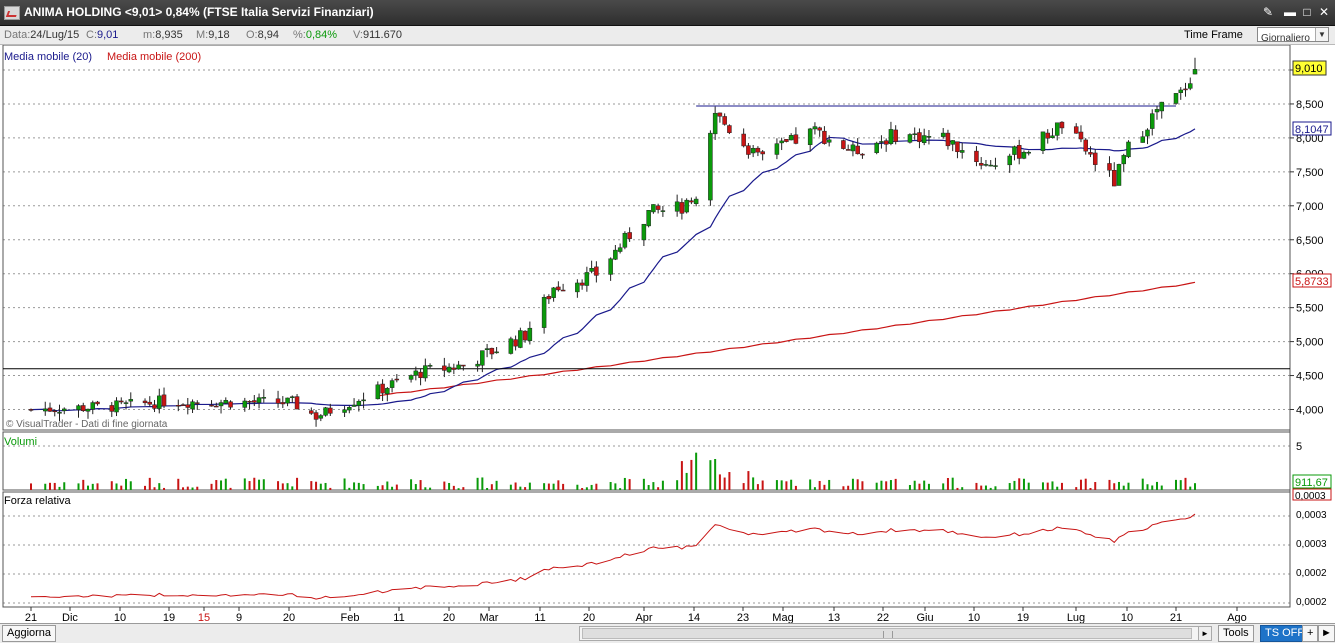 The image size is (1335, 643). What do you see at coordinates (489, 617) in the screenshot?
I see `date-label: Mar` at bounding box center [489, 617].